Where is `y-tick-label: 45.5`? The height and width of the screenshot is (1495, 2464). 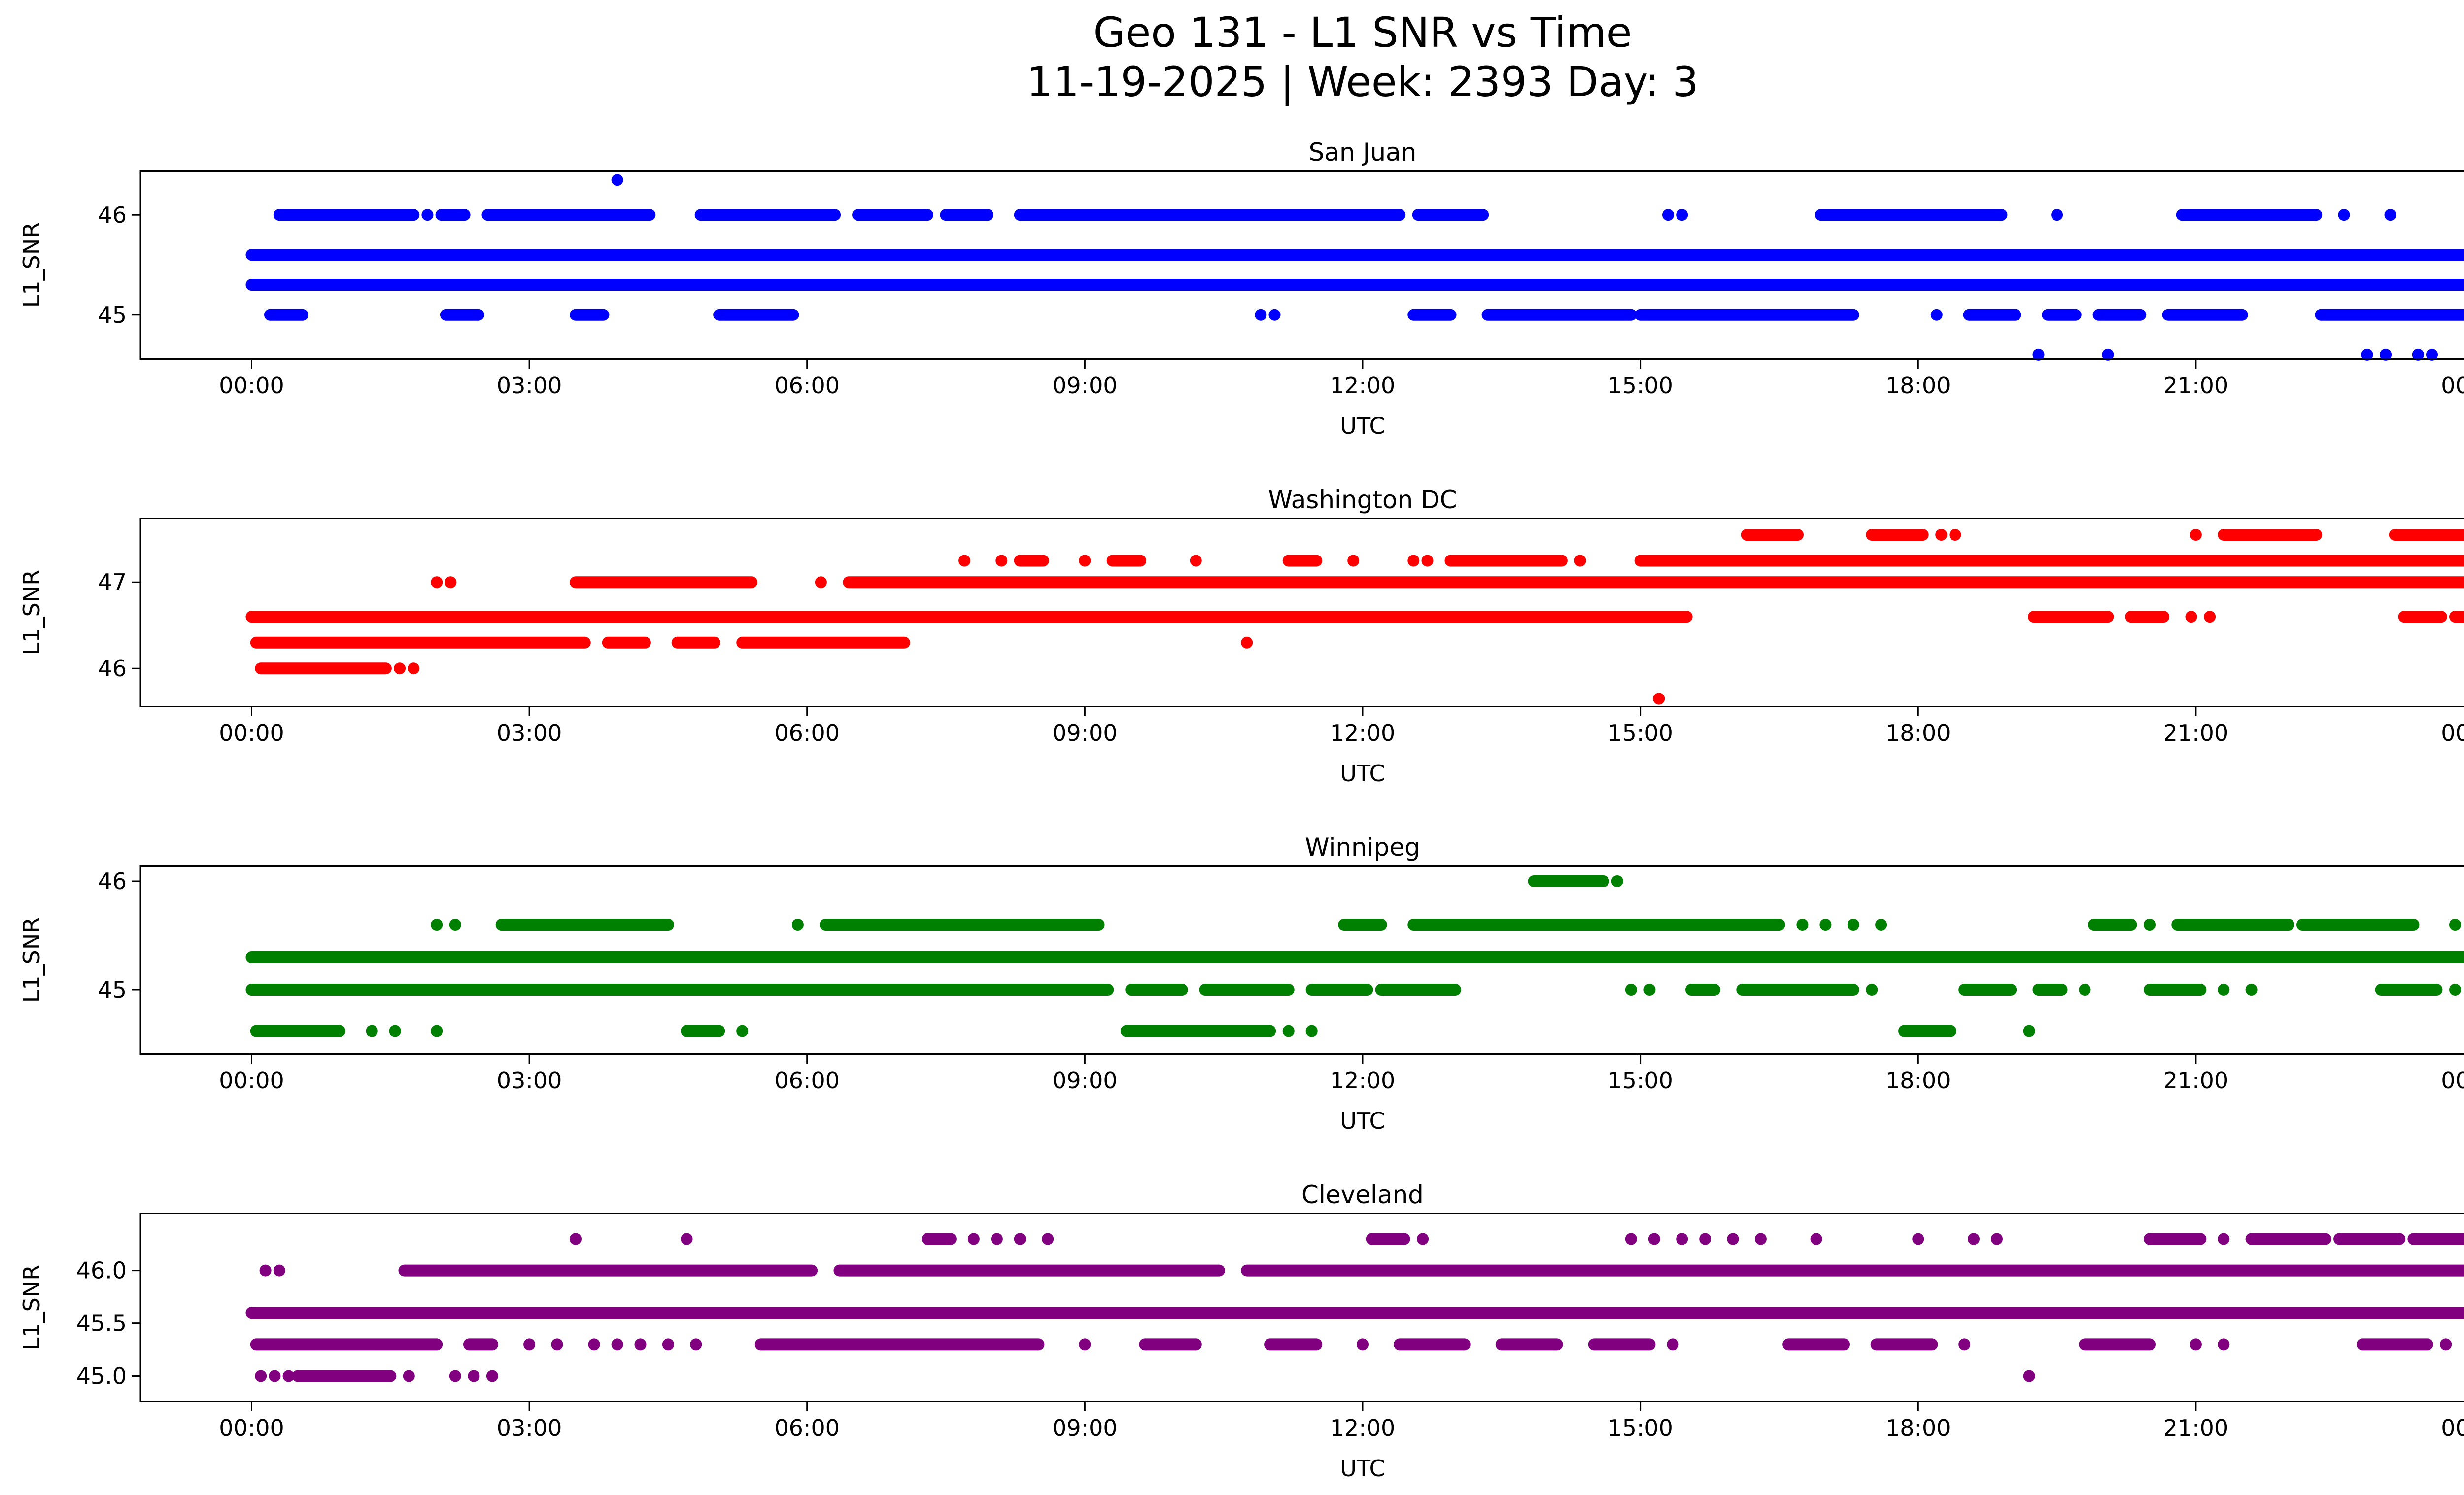
y-tick-label: 45.5 is located at coordinates (101, 1323).